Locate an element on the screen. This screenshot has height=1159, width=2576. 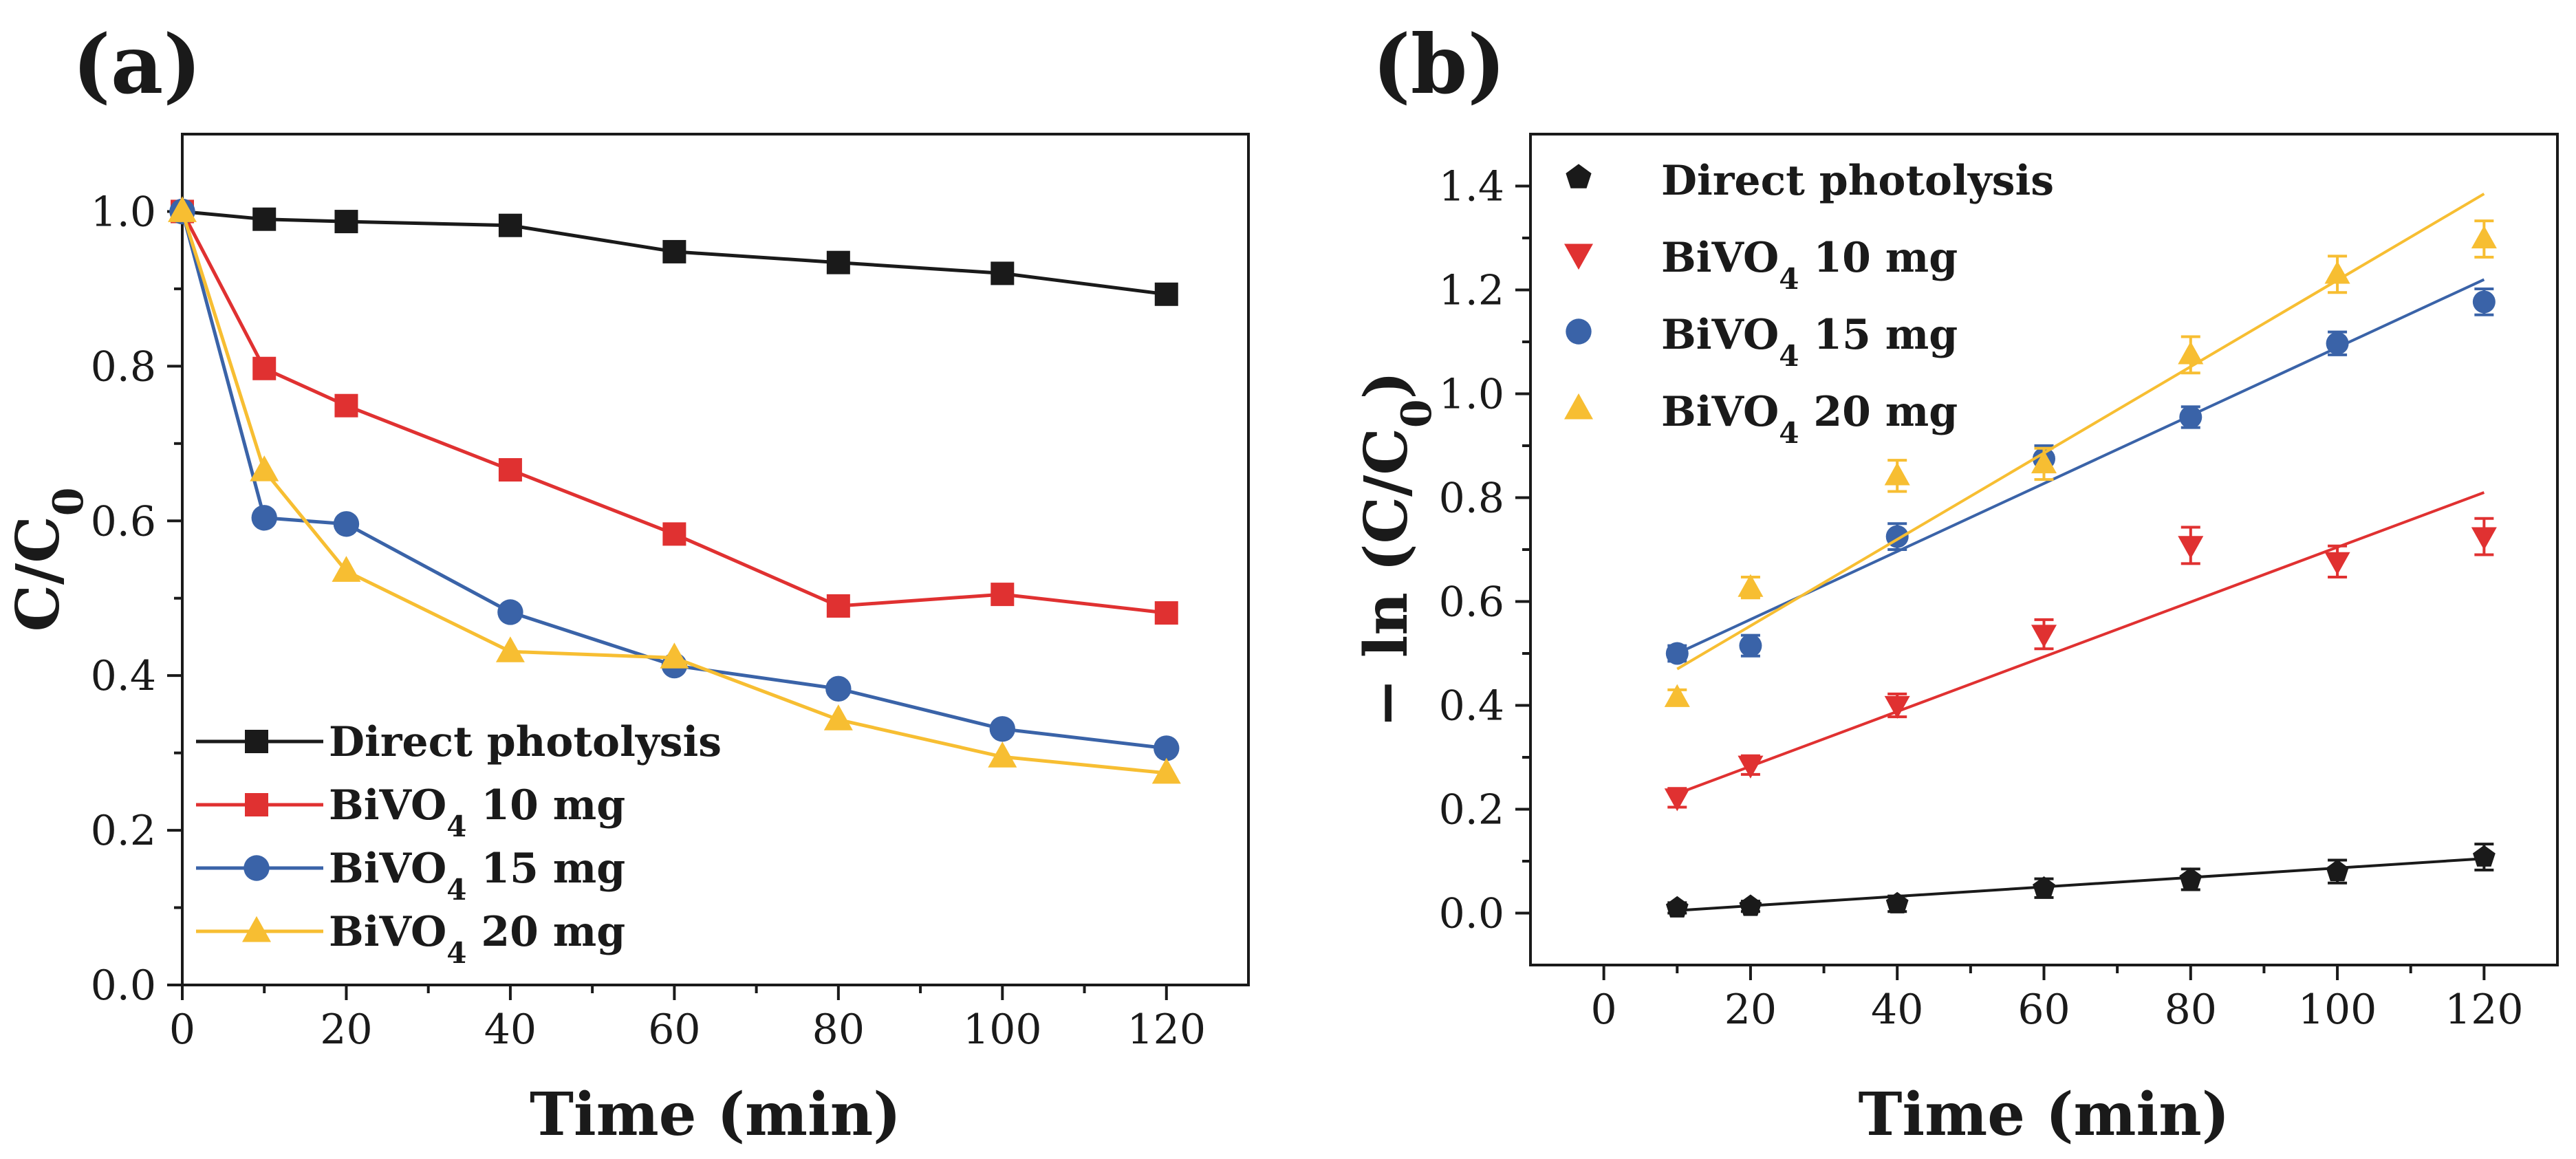
panel-b-legend-item: BiVO4 20 mg is located at coordinates (1761, 419).